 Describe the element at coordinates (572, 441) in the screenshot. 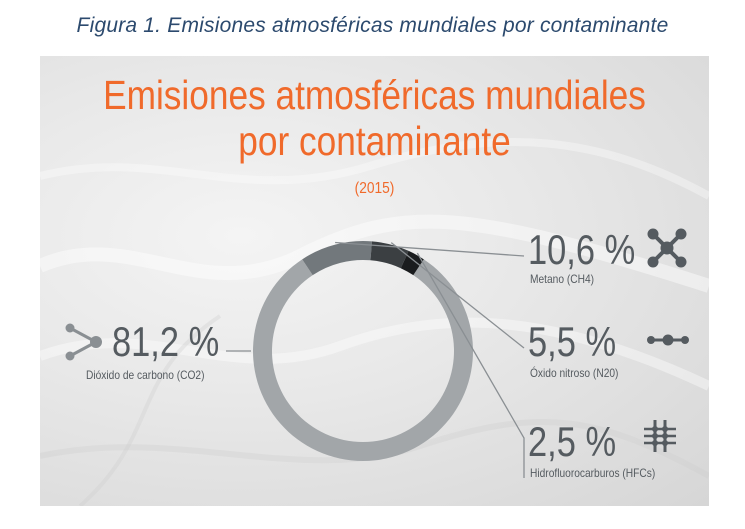

I see `hfc-value: 2,5 %` at that location.